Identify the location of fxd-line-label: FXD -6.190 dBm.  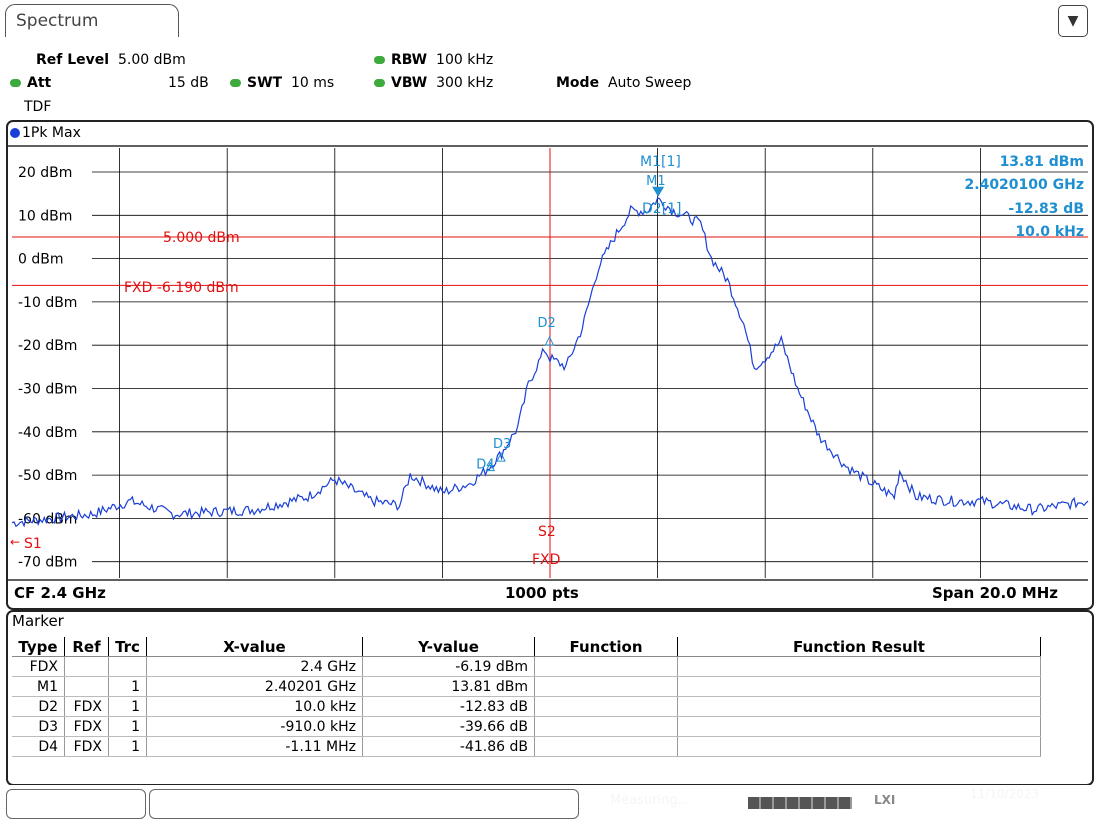
(181, 288).